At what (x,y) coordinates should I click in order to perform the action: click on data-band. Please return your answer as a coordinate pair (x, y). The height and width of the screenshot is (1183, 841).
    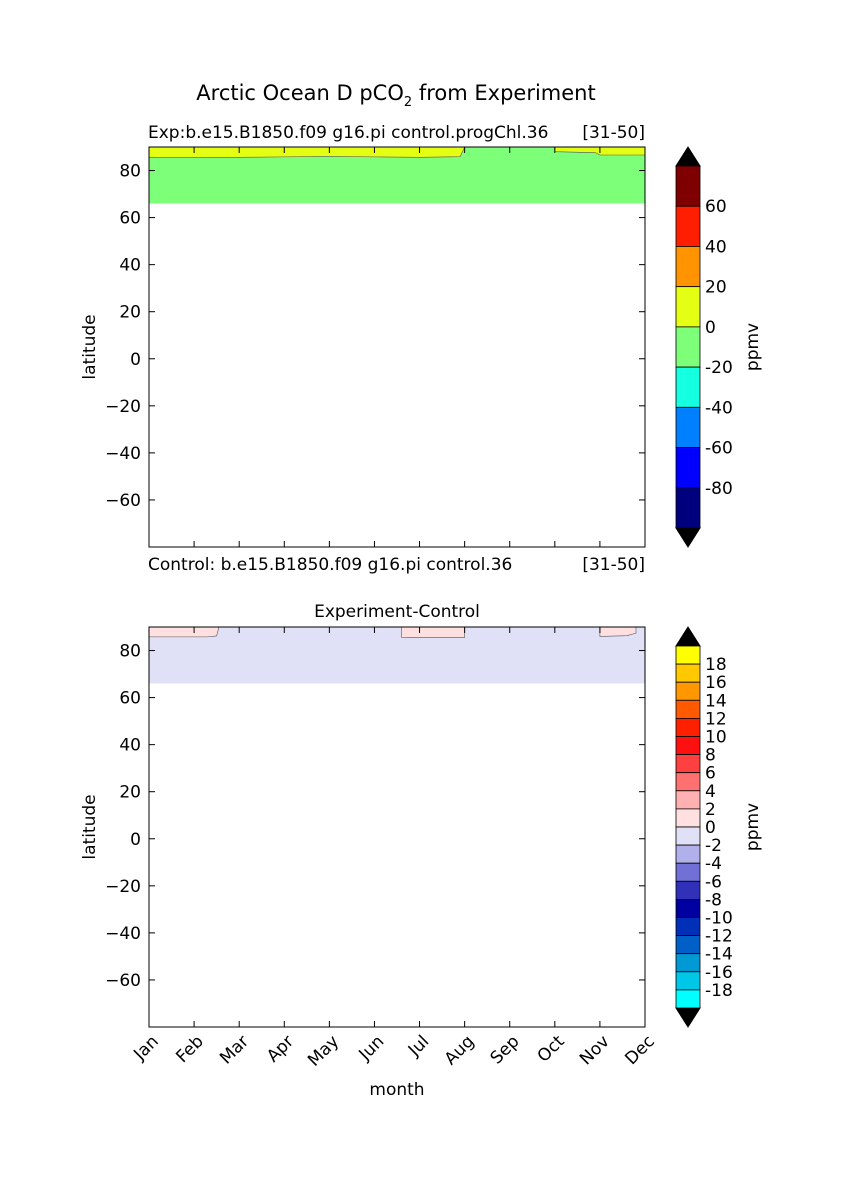
    Looking at the image, I should click on (397, 655).